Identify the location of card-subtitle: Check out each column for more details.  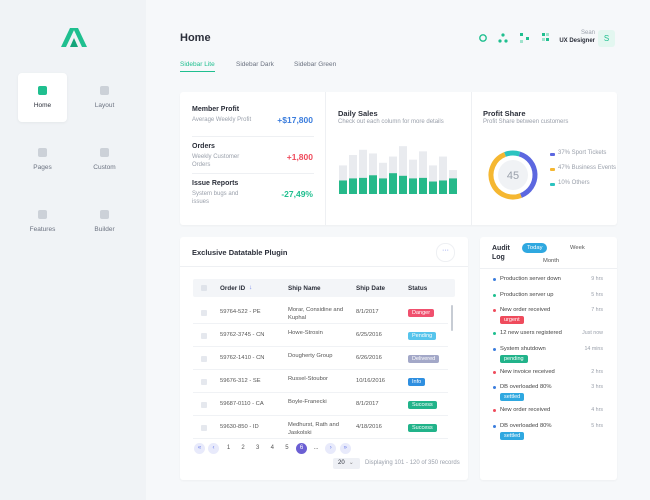
(391, 122).